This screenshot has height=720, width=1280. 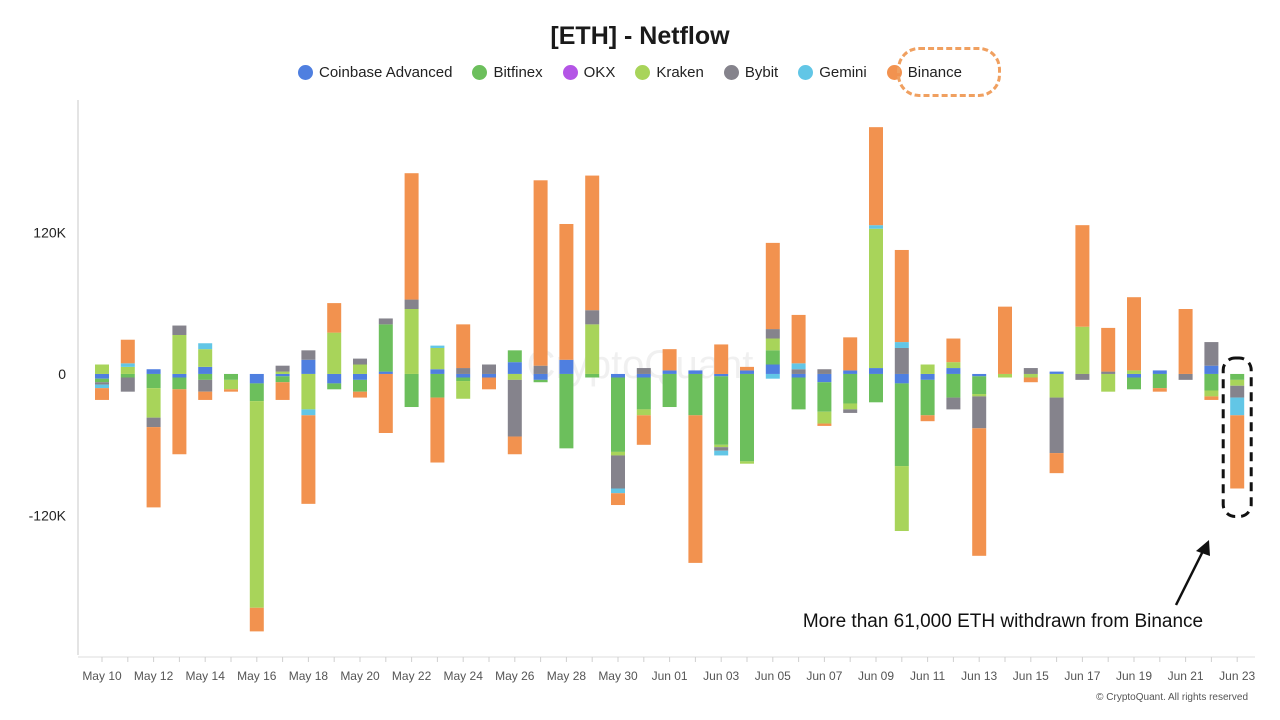 I want to click on annotation-highlight-box, so click(x=1237, y=437).